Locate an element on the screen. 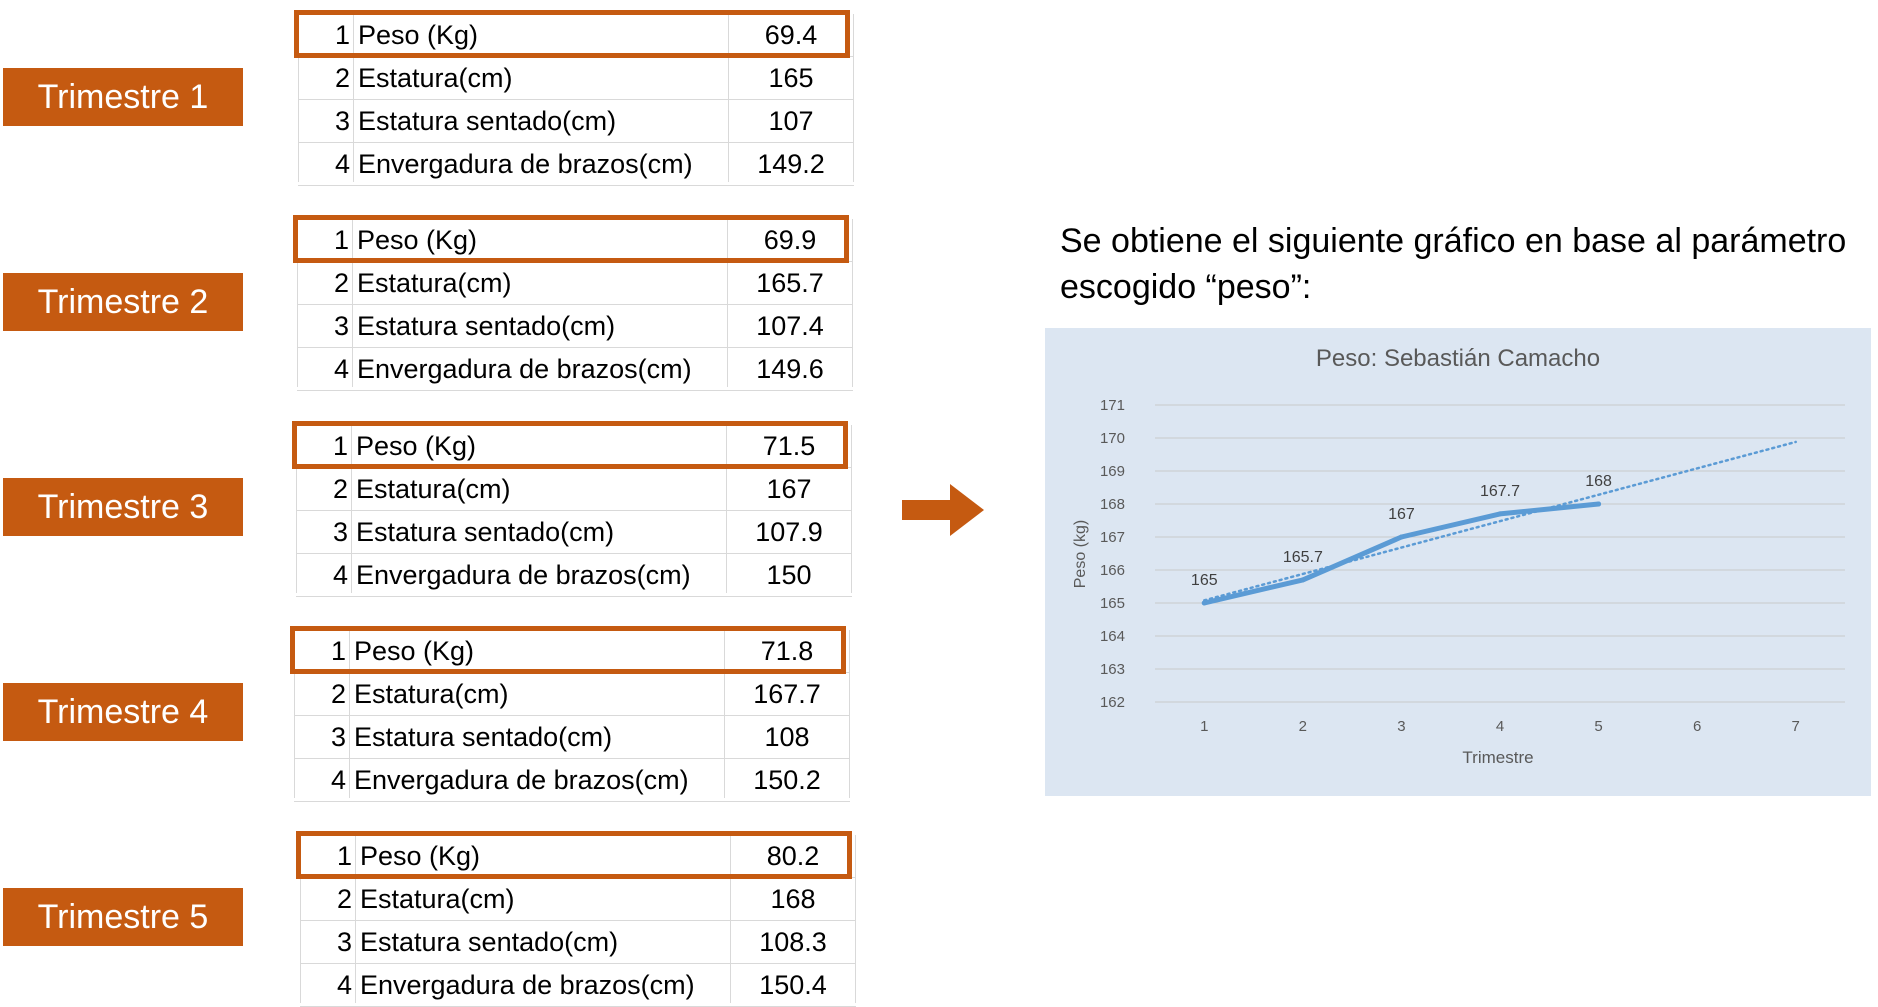 The image size is (1878, 1007). table-row: 3 Estatura sentado(cm) 108 is located at coordinates (572, 737).